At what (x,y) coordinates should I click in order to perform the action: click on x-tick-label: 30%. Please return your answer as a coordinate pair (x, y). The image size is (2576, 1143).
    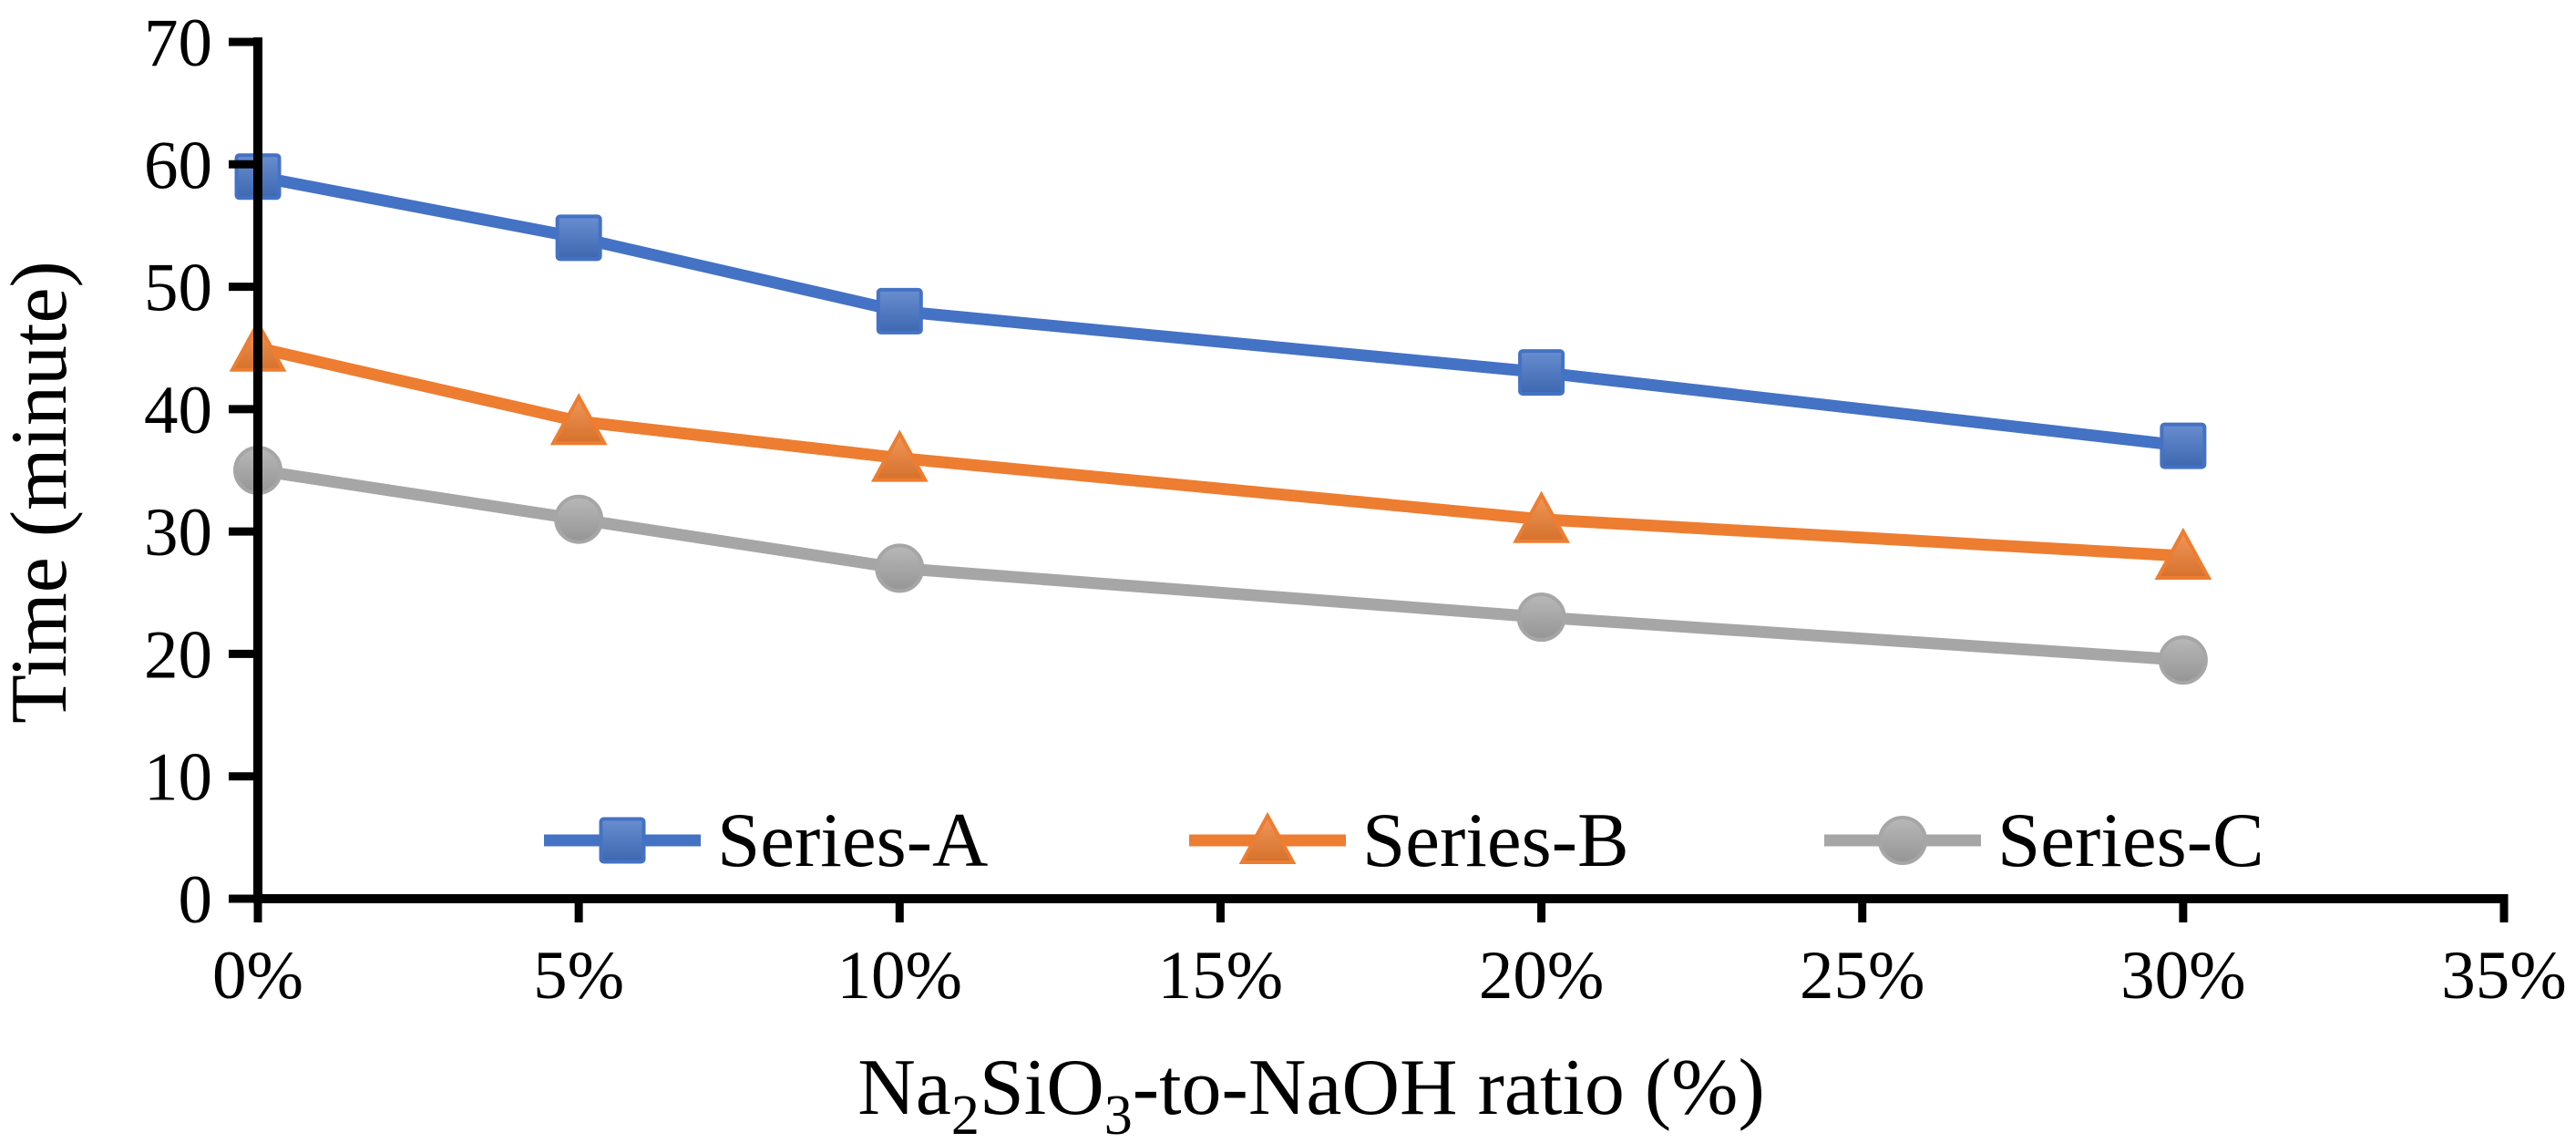
    Looking at the image, I should click on (2182, 976).